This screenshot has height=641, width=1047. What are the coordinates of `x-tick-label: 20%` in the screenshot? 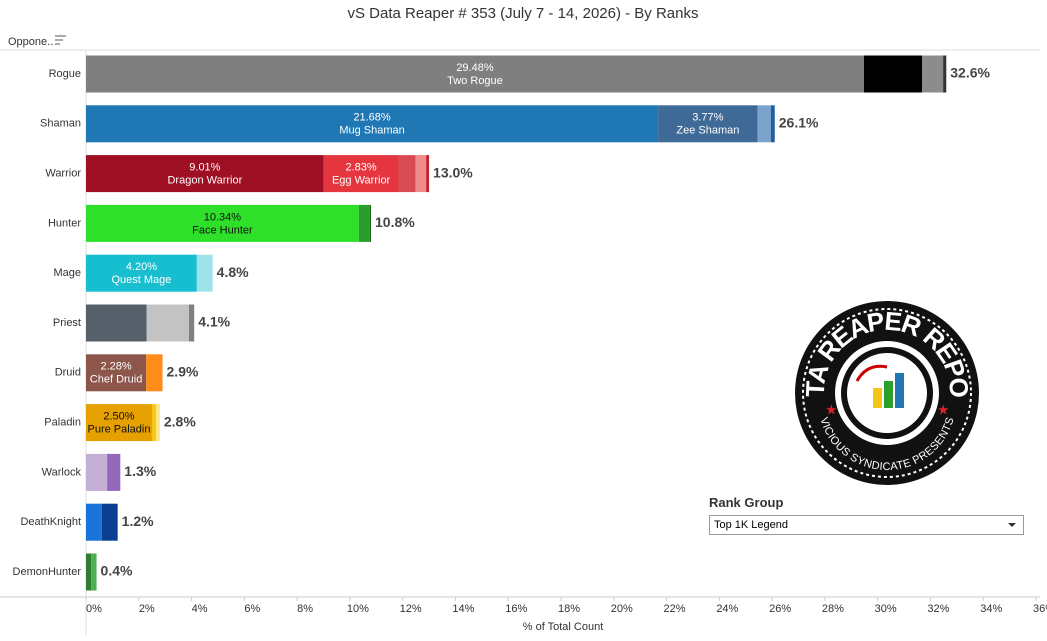 It's located at (622, 609).